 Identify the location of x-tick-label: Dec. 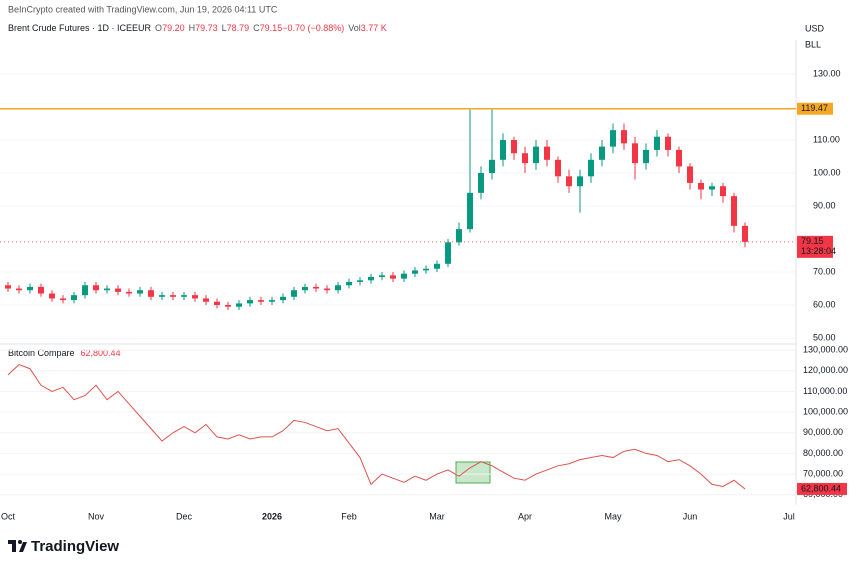
(184, 516).